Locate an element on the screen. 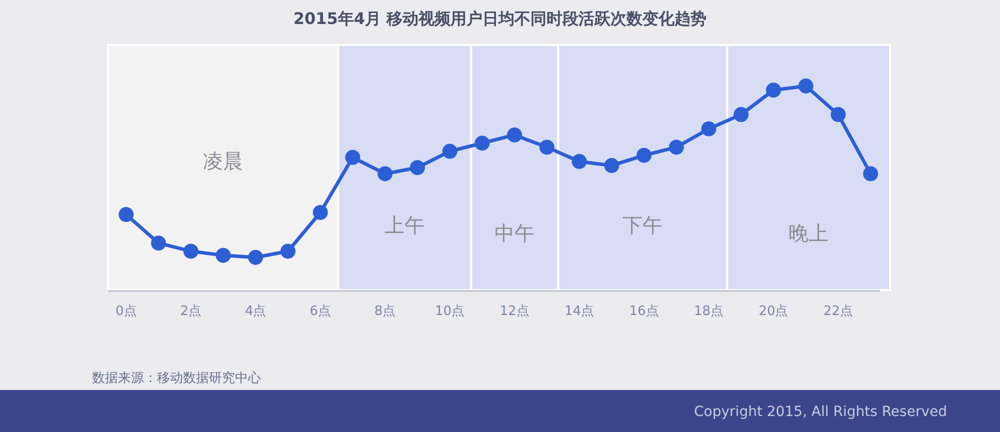 This screenshot has width=1000, height=432. source-note: 数据来源：移动数据研究中心 is located at coordinates (176, 378).